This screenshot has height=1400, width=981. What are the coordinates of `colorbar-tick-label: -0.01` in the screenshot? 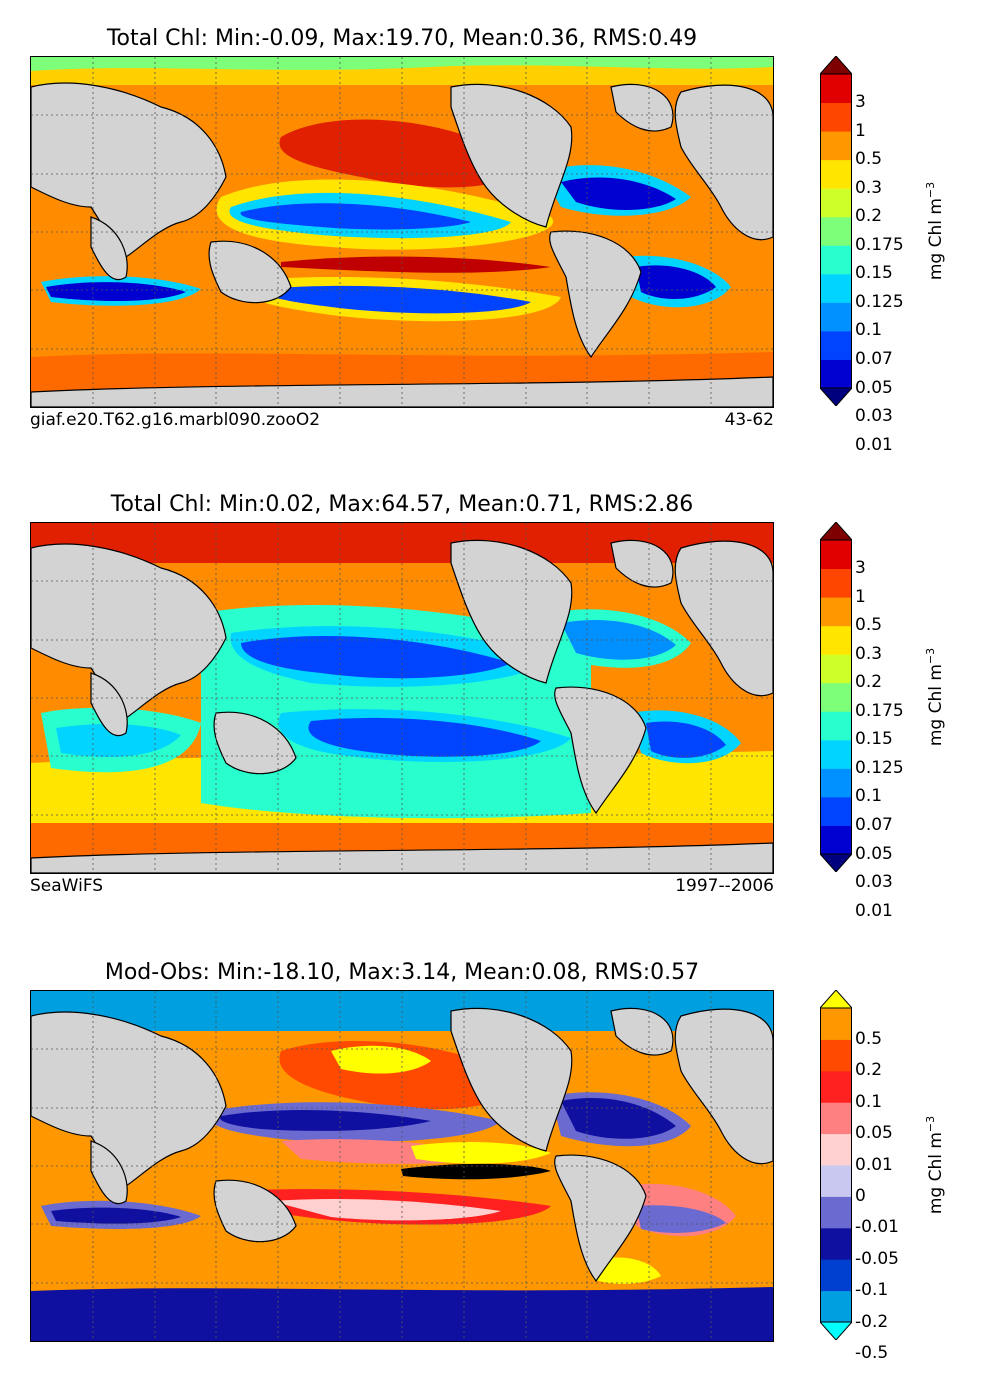 It's located at (877, 1227).